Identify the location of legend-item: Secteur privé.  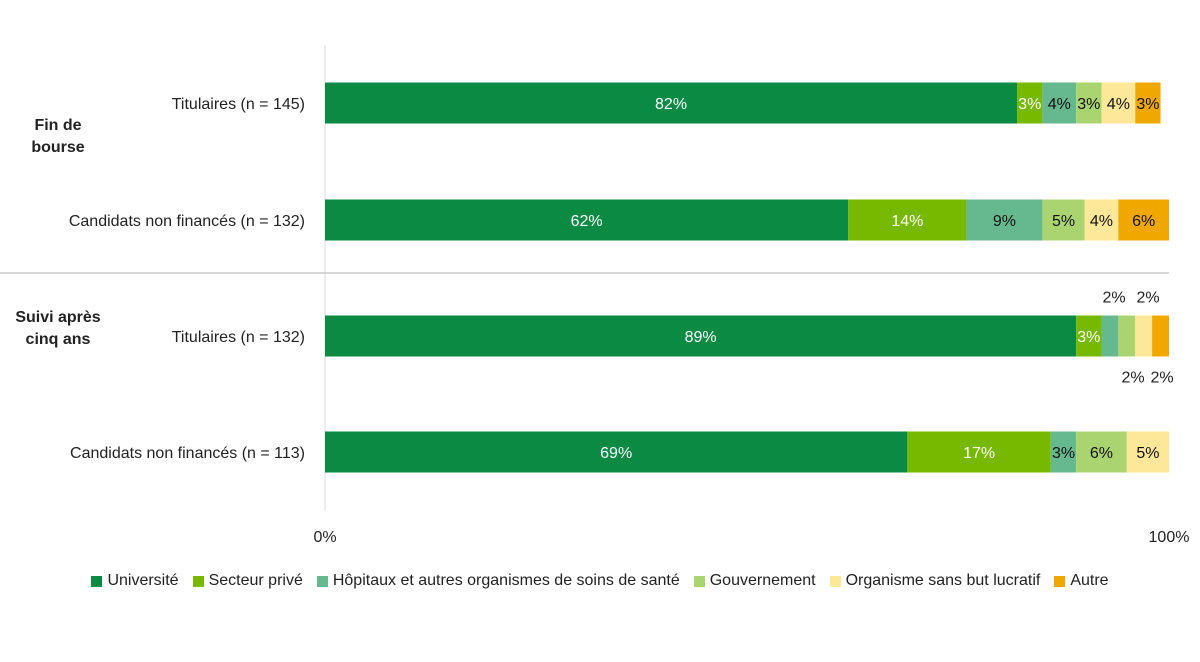
(247, 581).